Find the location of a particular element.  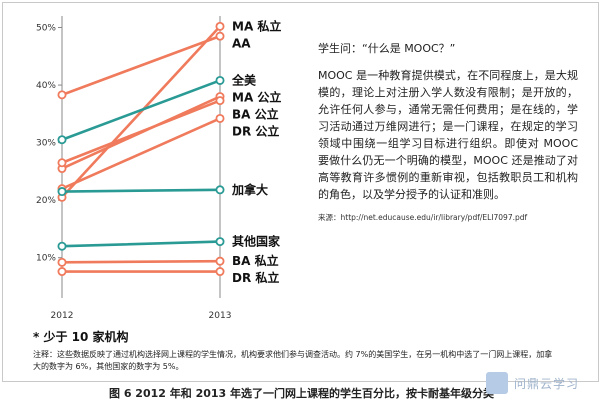

series-label-1: AA is located at coordinates (241, 43).